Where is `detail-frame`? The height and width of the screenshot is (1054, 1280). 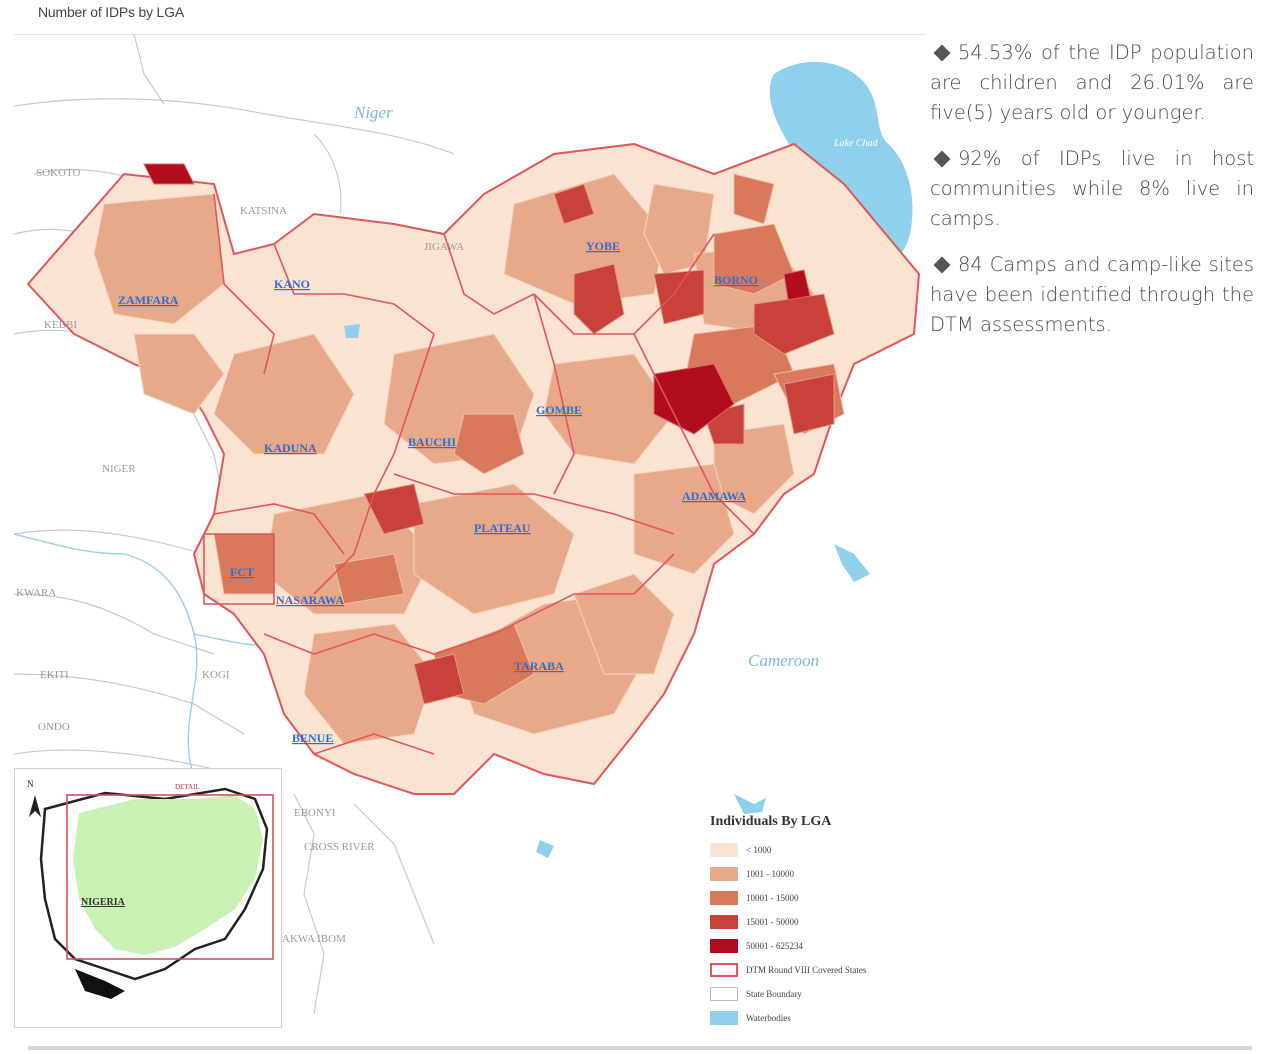
detail-frame is located at coordinates (170, 877).